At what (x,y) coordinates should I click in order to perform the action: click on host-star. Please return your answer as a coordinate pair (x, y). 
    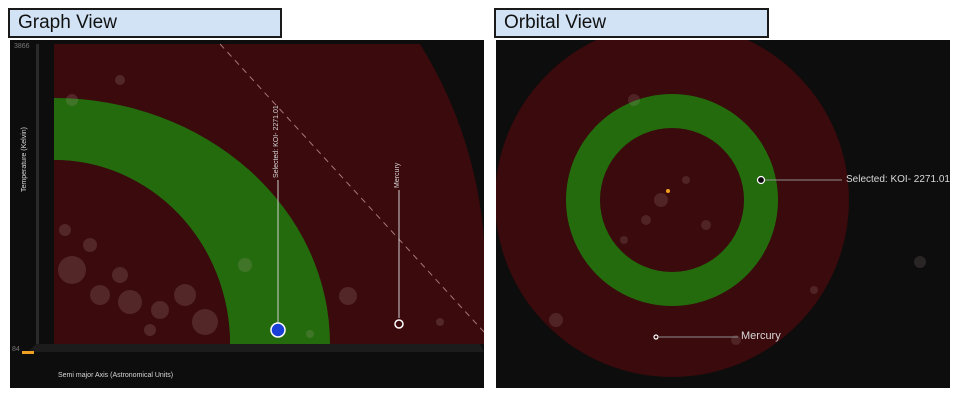
    Looking at the image, I should click on (668, 191).